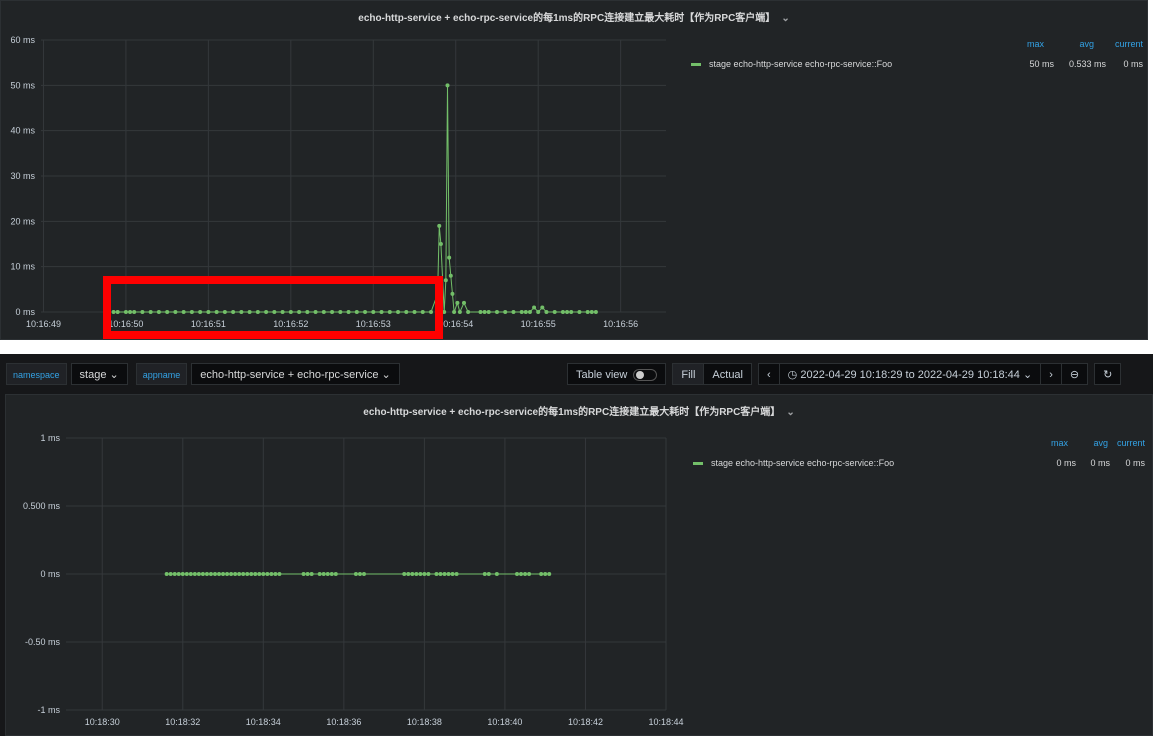  Describe the element at coordinates (22, 40) in the screenshot. I see `y-tick-label: 60 ms` at that location.